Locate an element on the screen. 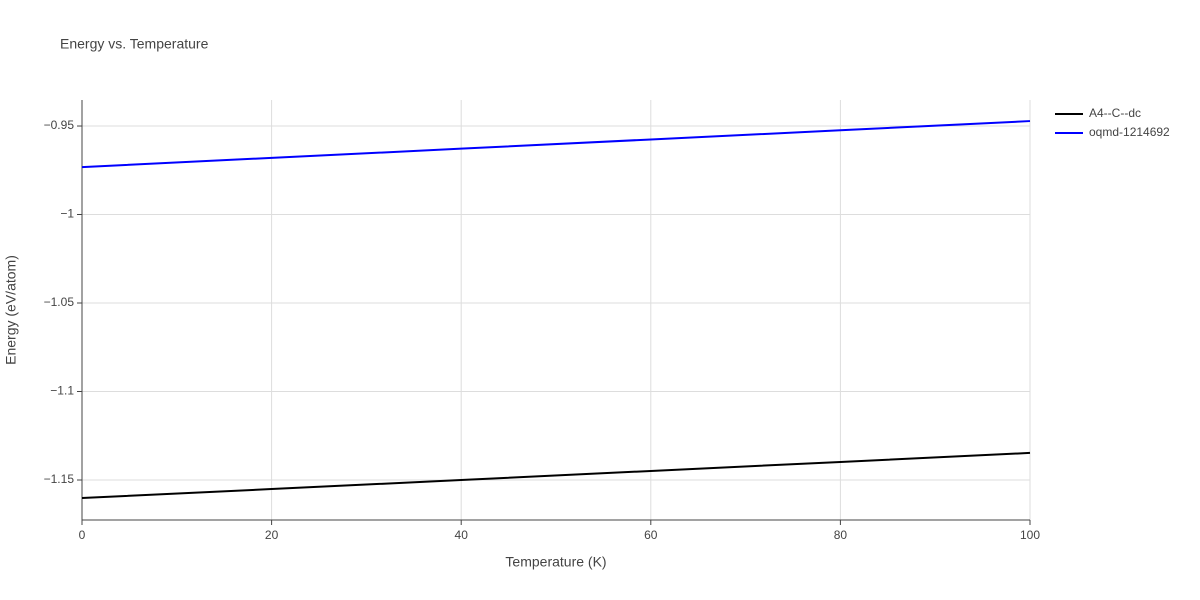 The width and height of the screenshot is (1200, 600). y-axis-title: Energy (eV/atom) is located at coordinates (11, 310).